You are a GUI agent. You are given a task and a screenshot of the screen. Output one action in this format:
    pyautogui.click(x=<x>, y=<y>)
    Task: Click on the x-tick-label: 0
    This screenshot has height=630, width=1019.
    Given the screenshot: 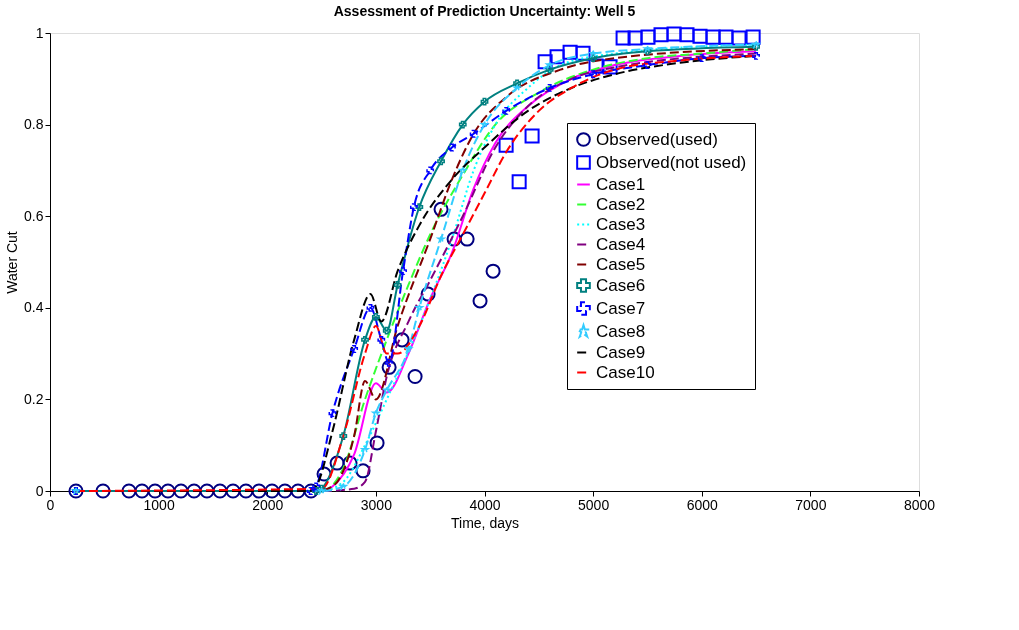 What is the action you would take?
    pyautogui.click(x=50, y=504)
    